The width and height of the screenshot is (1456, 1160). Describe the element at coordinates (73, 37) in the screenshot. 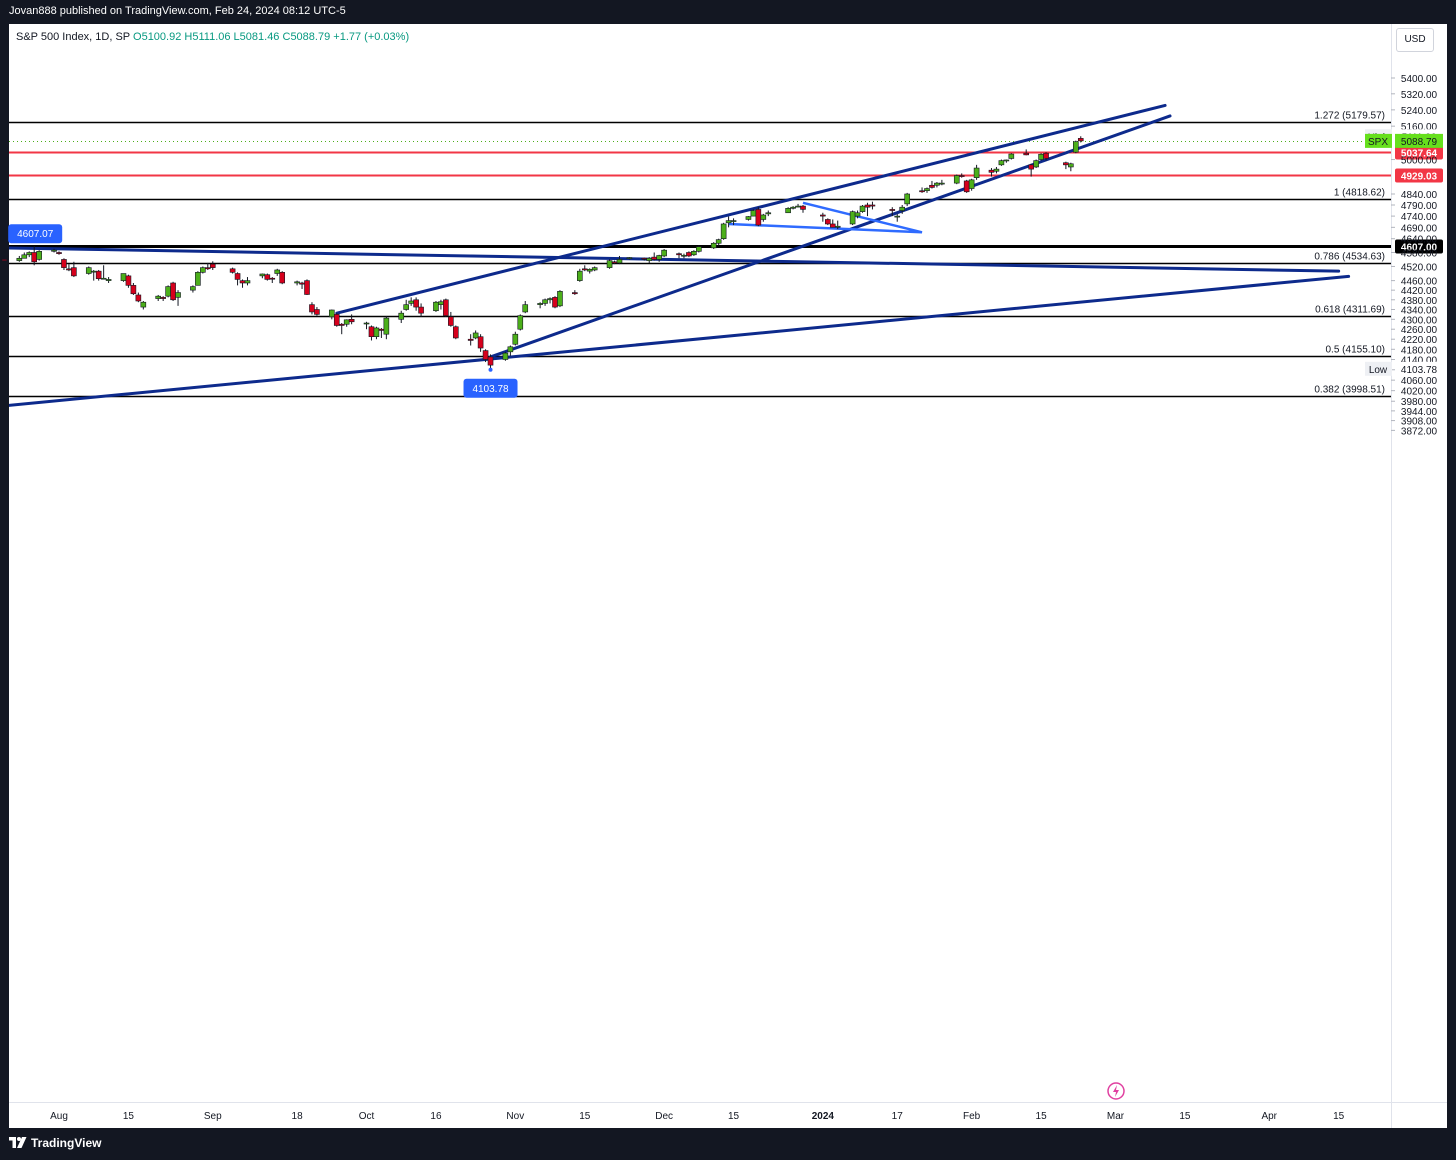

I see `legend-symbol: S&P 500 Index, 1D, SP` at that location.